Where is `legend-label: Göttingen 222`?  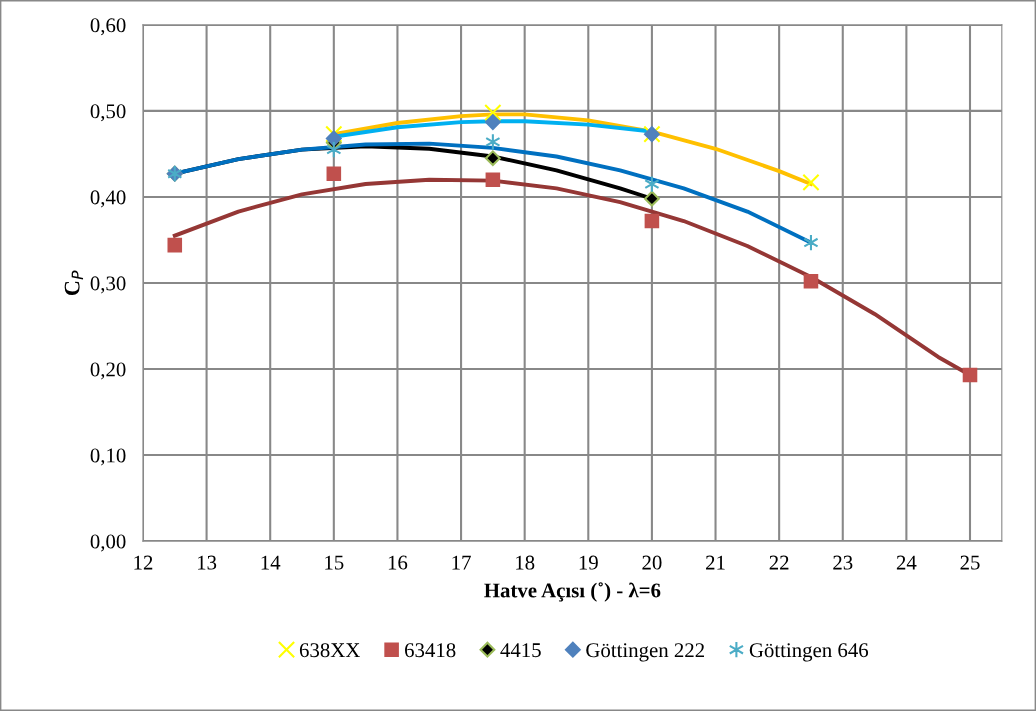
legend-label: Göttingen 222 is located at coordinates (645, 652).